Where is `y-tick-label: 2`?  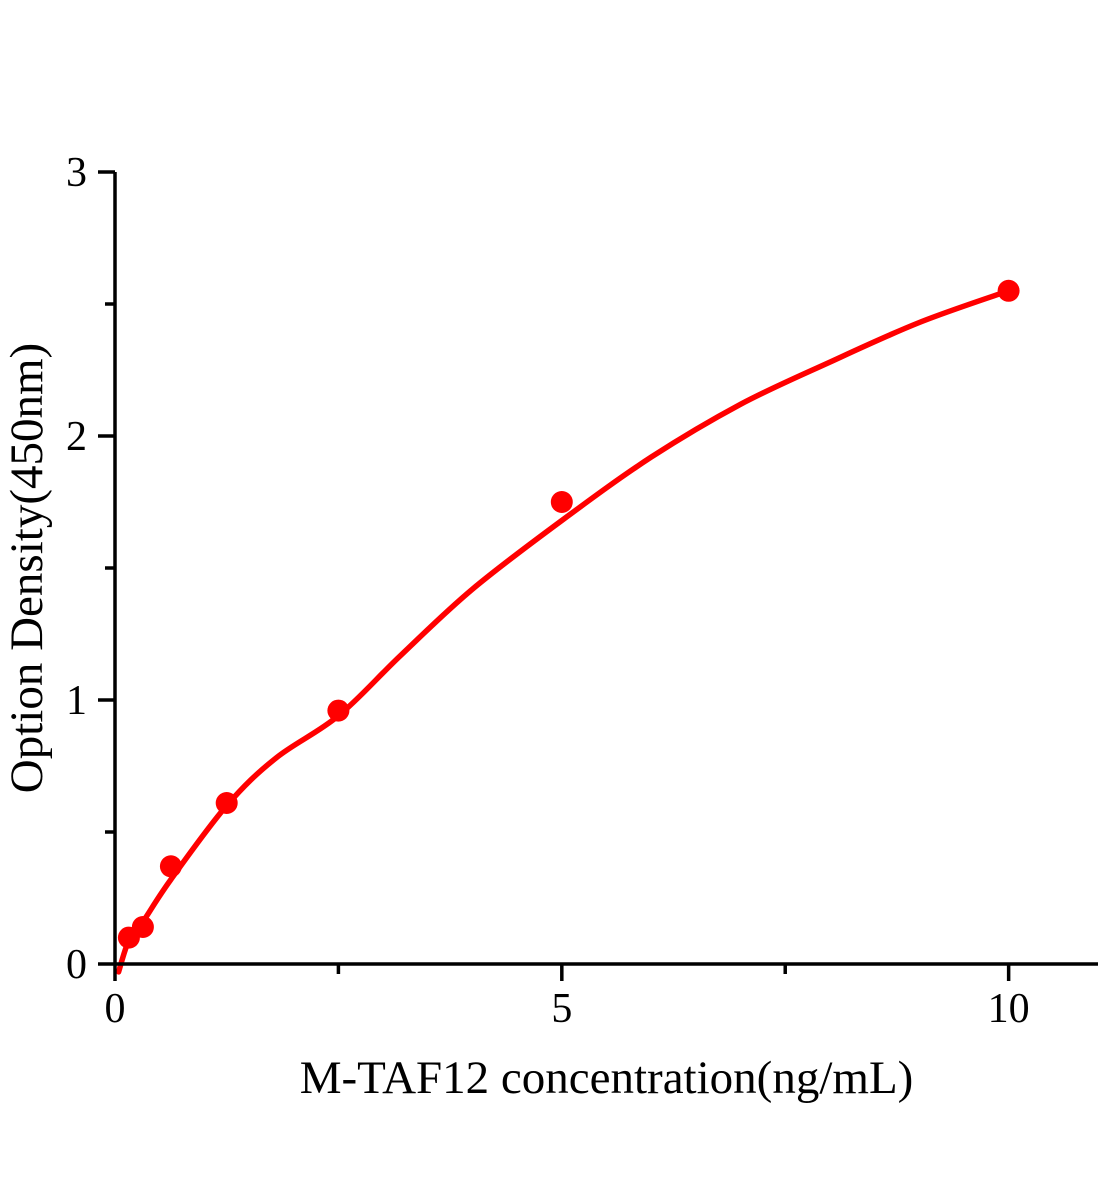 y-tick-label: 2 is located at coordinates (76, 437).